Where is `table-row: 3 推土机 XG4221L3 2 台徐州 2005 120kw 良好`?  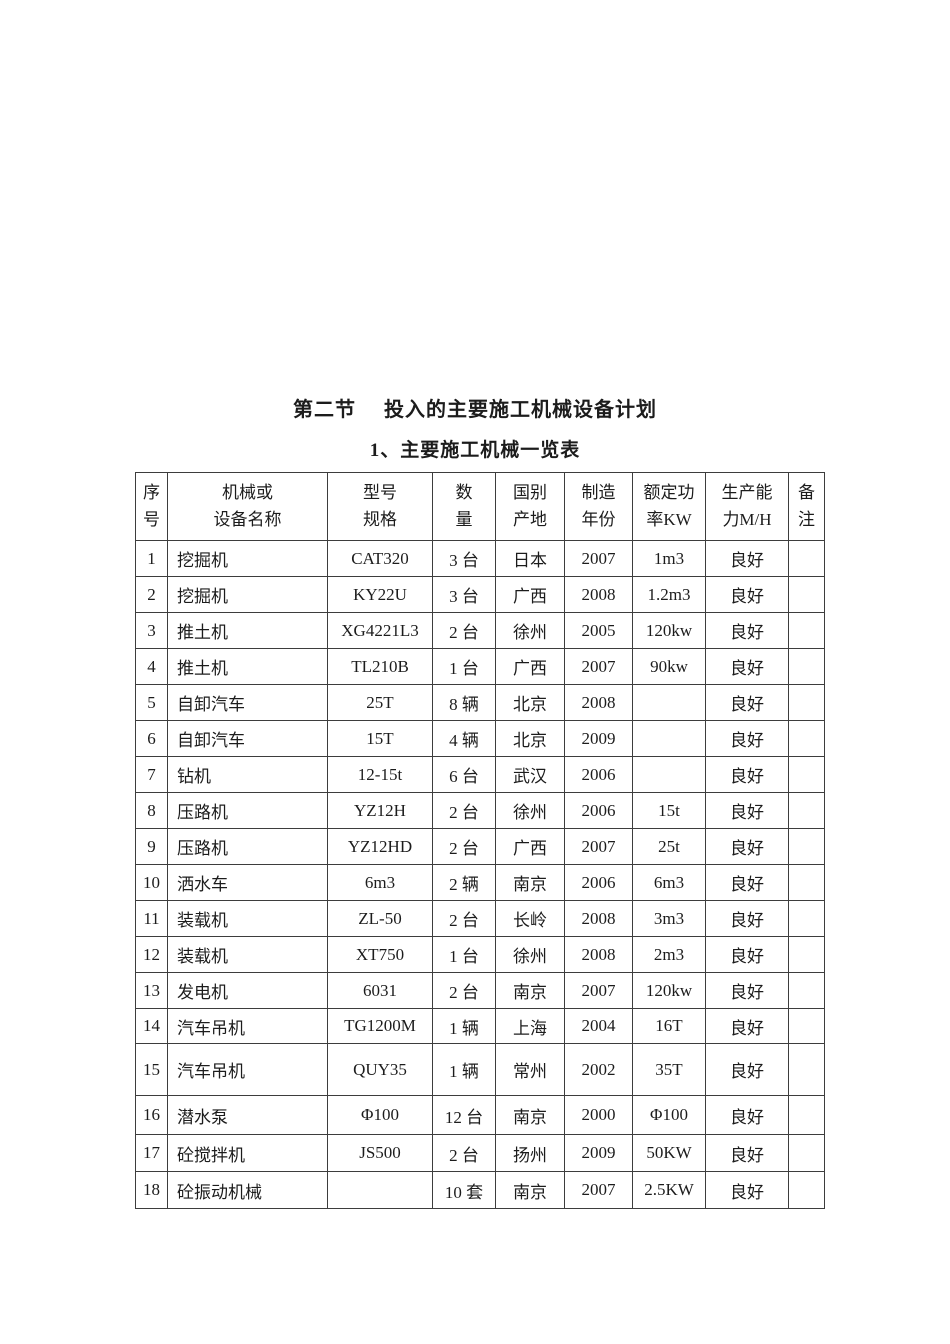
table-row: 3 推土机 XG4221L3 2 台徐州 2005 120kw 良好 is located at coordinates (480, 630).